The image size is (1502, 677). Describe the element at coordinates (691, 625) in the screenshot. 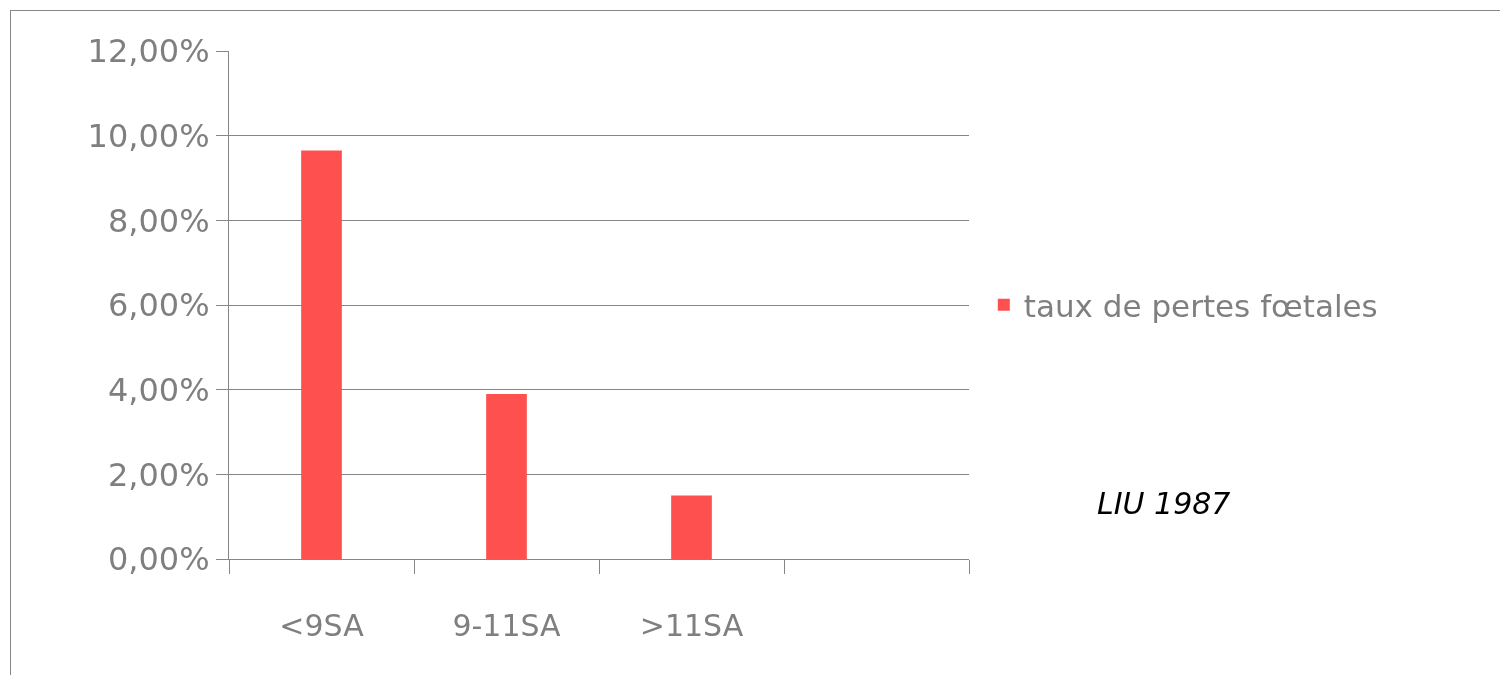

I see `x-tick-label: >11SA` at that location.